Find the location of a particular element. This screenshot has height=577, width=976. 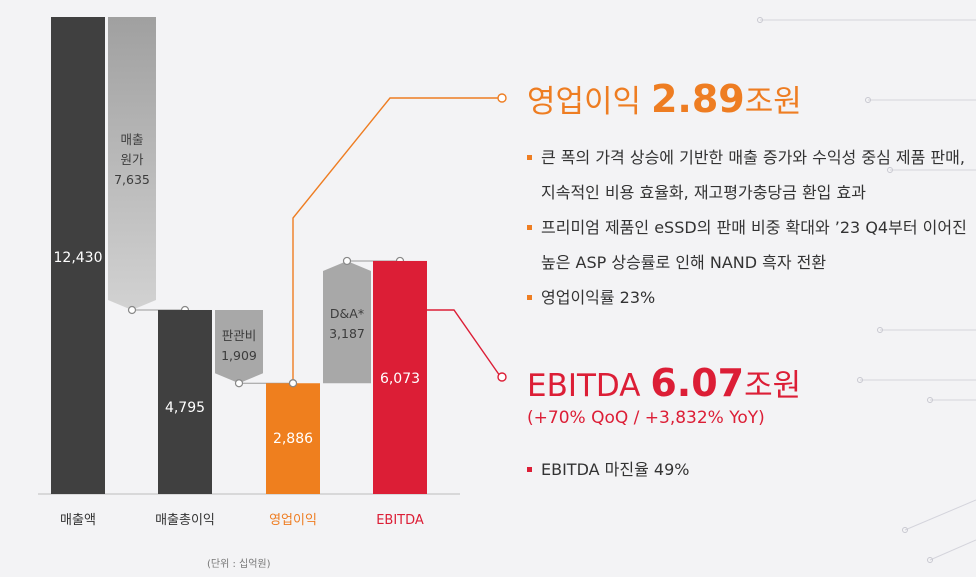

operating-profit-connector is located at coordinates (396, 240).